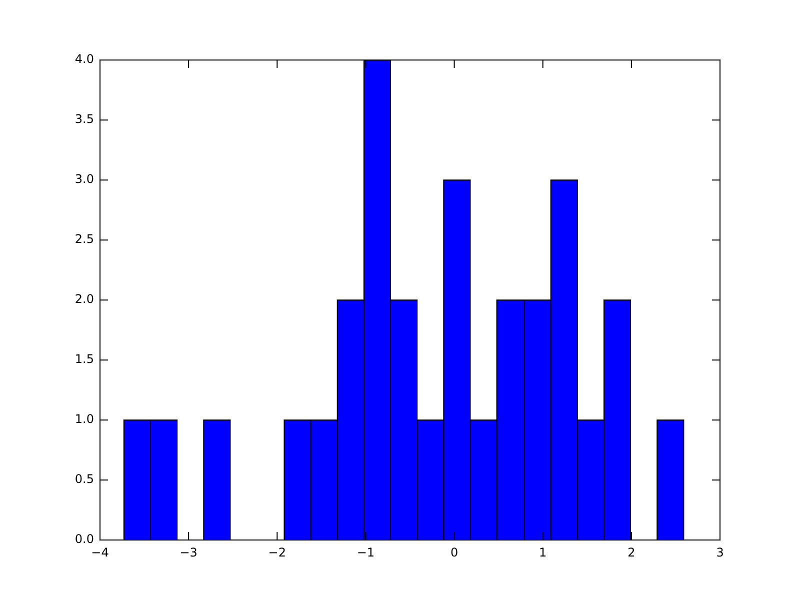 The width and height of the screenshot is (800, 600). Describe the element at coordinates (632, 552) in the screenshot. I see `x-tick-label: 2` at that location.